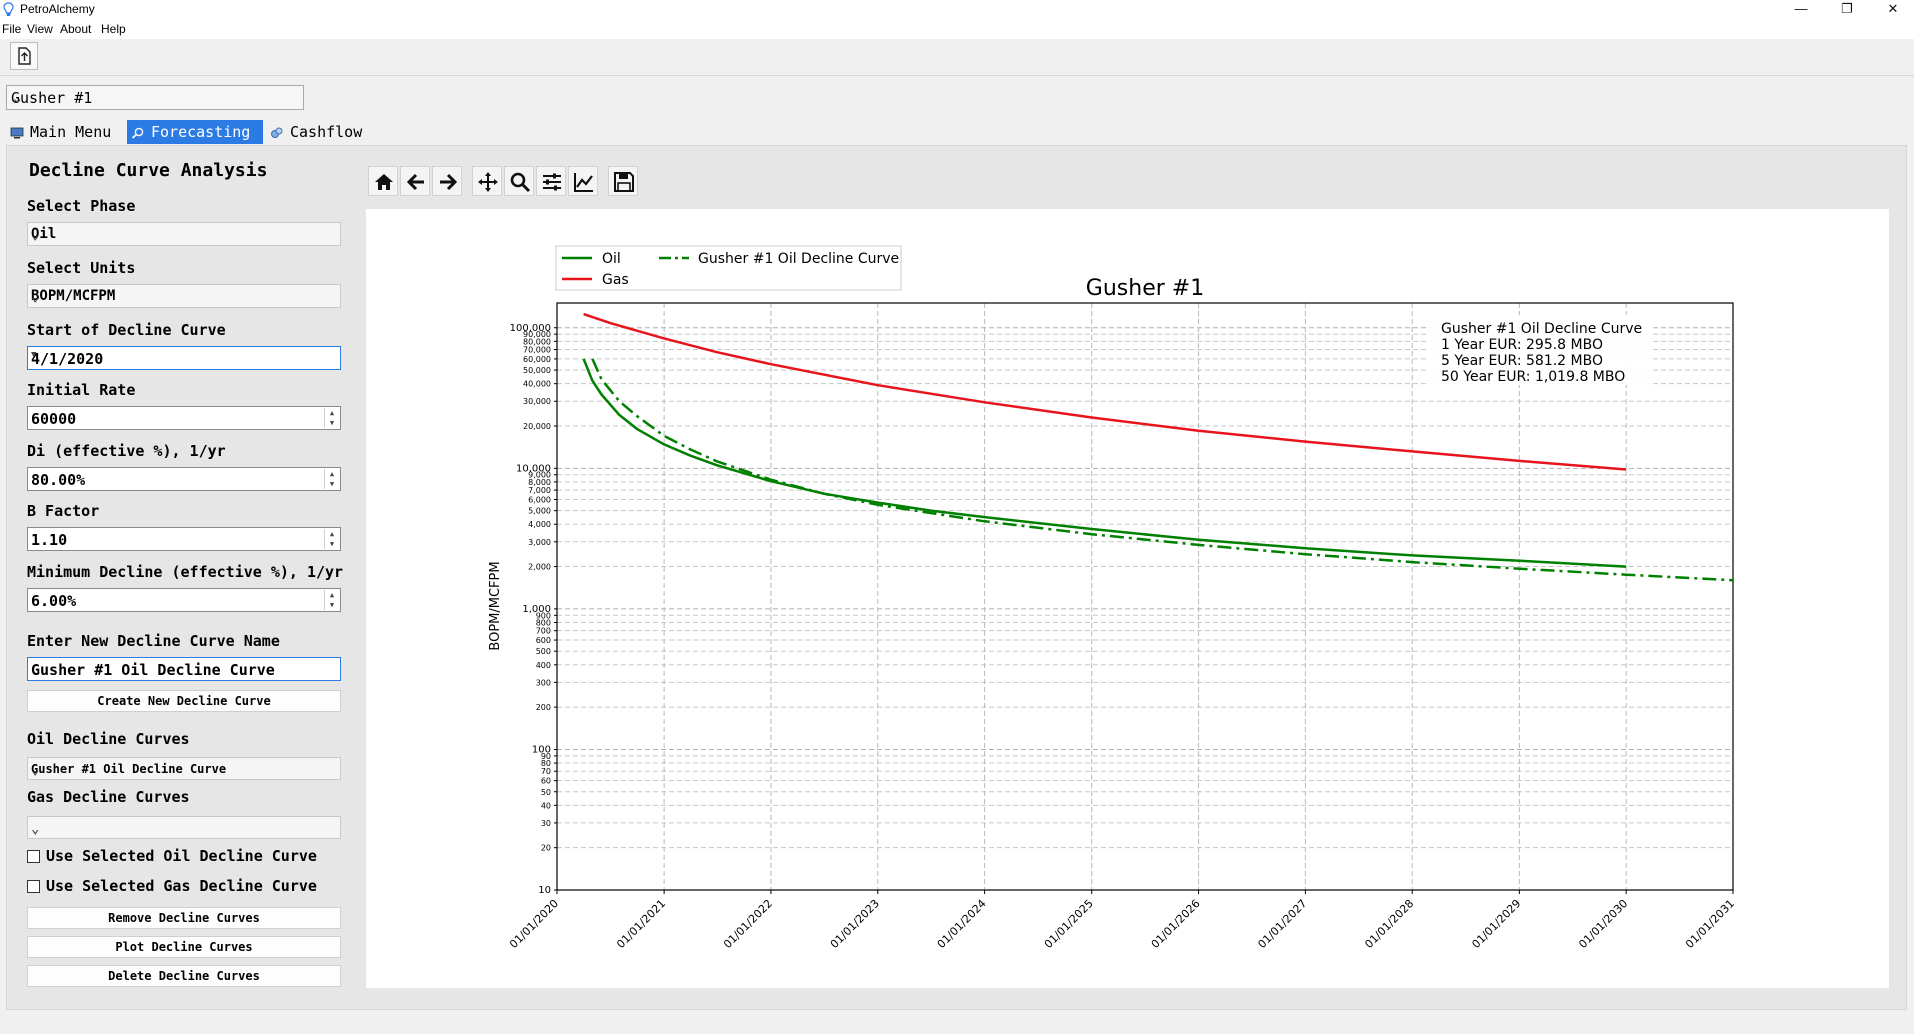  I want to click on pan-button, so click(487, 181).